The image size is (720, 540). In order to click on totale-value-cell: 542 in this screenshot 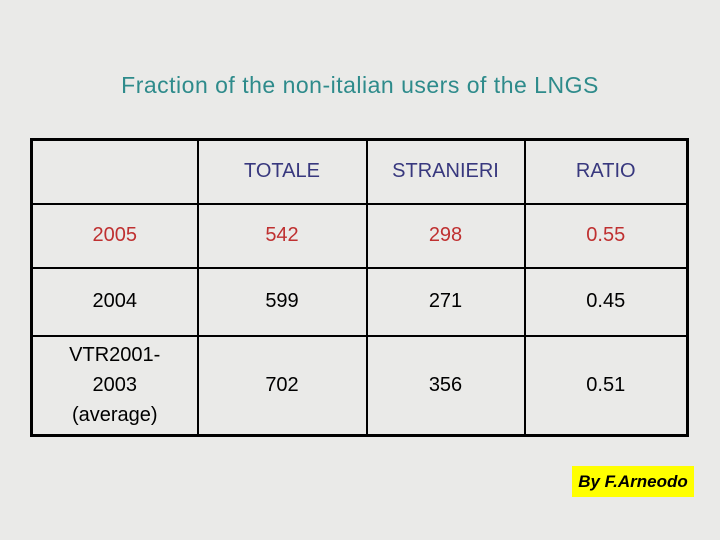, I will do `click(282, 235)`.